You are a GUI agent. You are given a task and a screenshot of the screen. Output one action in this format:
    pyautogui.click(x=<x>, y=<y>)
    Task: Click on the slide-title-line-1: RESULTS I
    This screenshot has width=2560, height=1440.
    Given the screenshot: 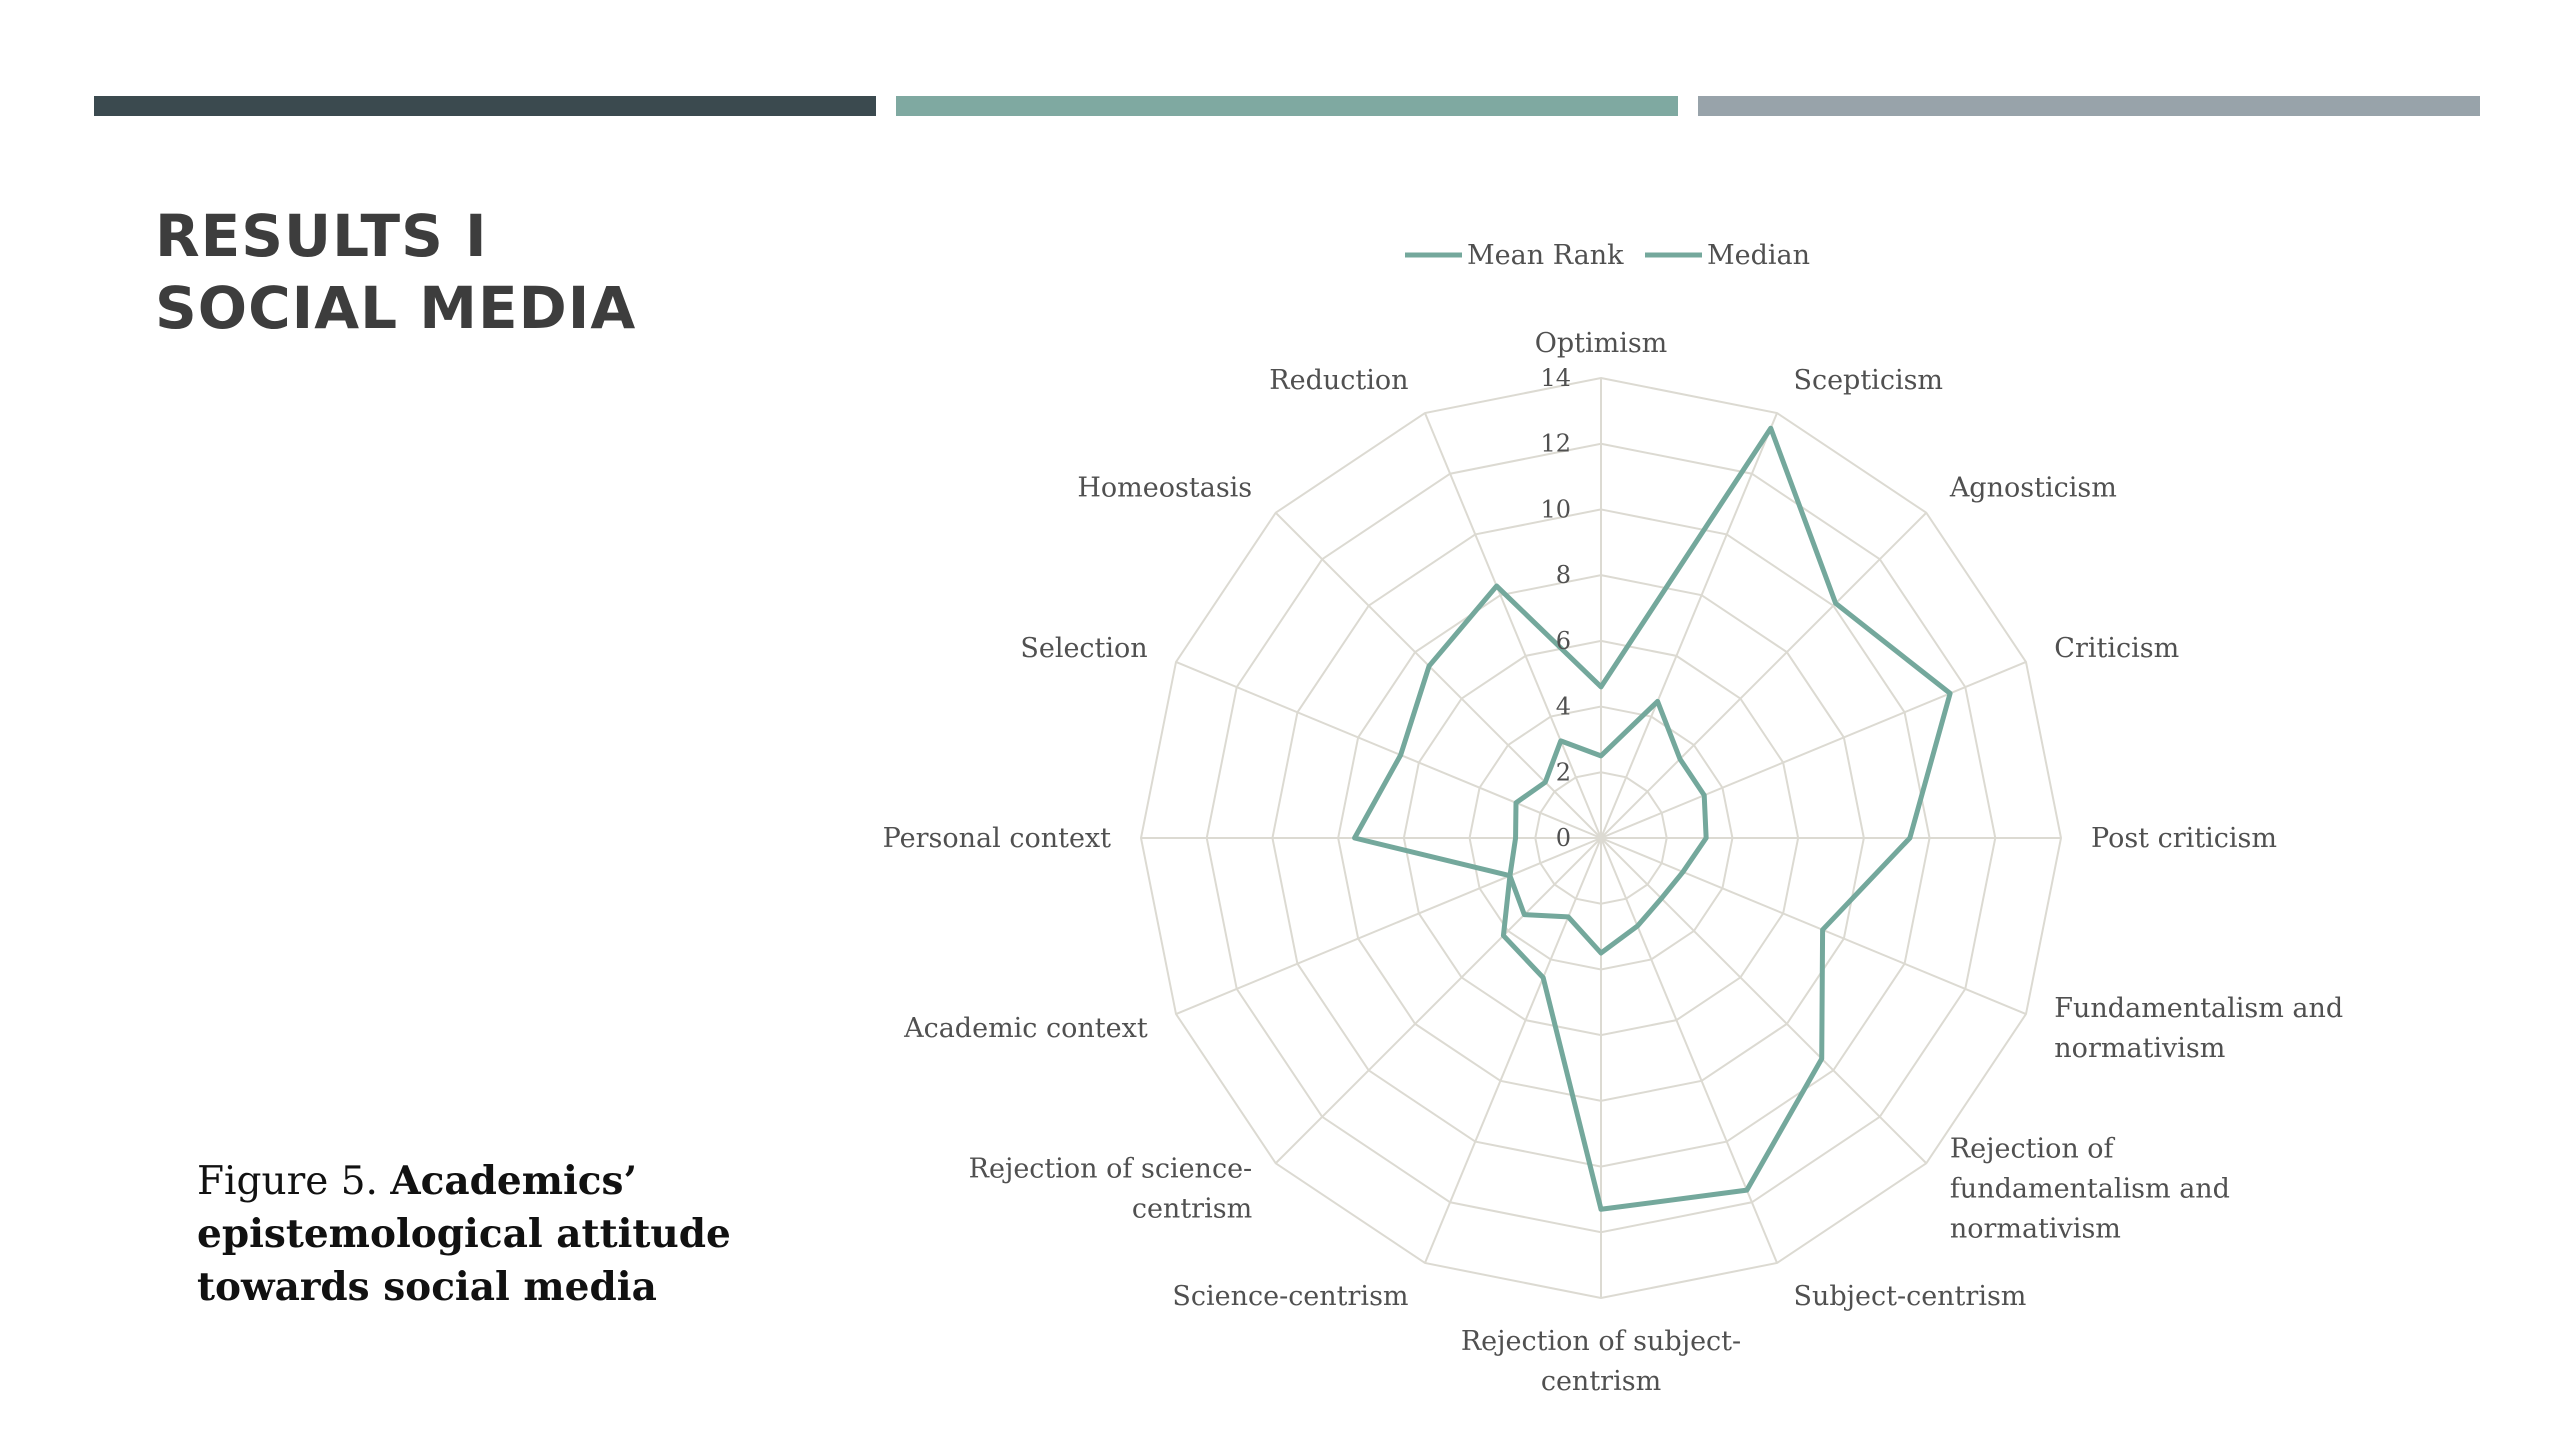 What is the action you would take?
    pyautogui.click(x=321, y=236)
    